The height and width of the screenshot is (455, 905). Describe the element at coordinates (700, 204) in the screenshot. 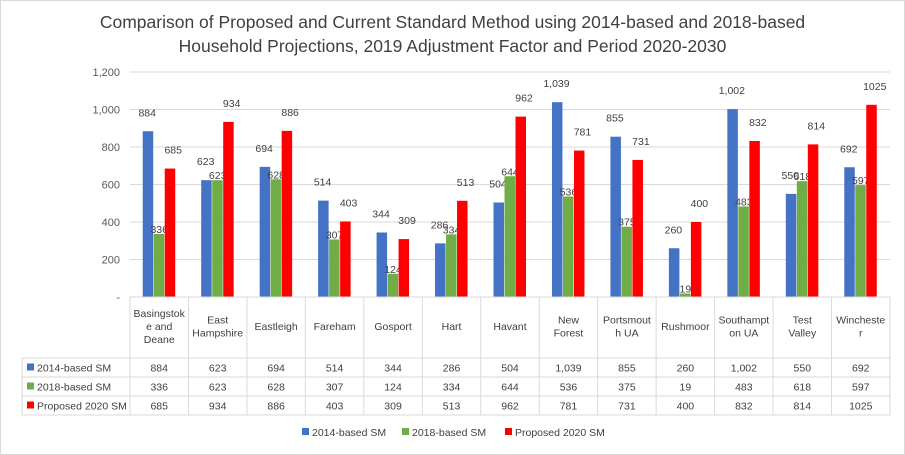

I see `data-label: 400` at that location.